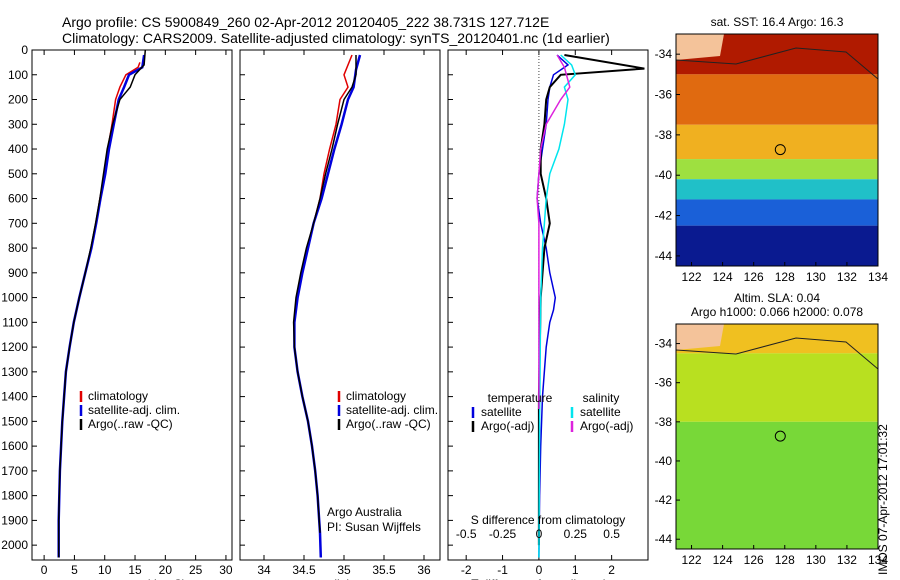 The image size is (900, 580). I want to click on x-tick-label: 36, so click(424, 570).